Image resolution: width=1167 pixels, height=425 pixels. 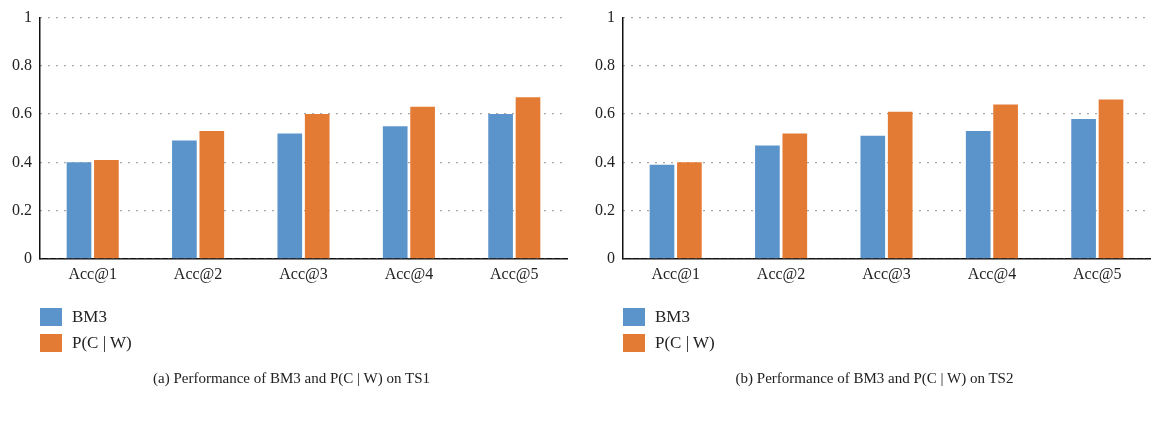 What do you see at coordinates (874, 378) in the screenshot?
I see `text: (b) Performance of BM3 and P(C | W) on TS2` at bounding box center [874, 378].